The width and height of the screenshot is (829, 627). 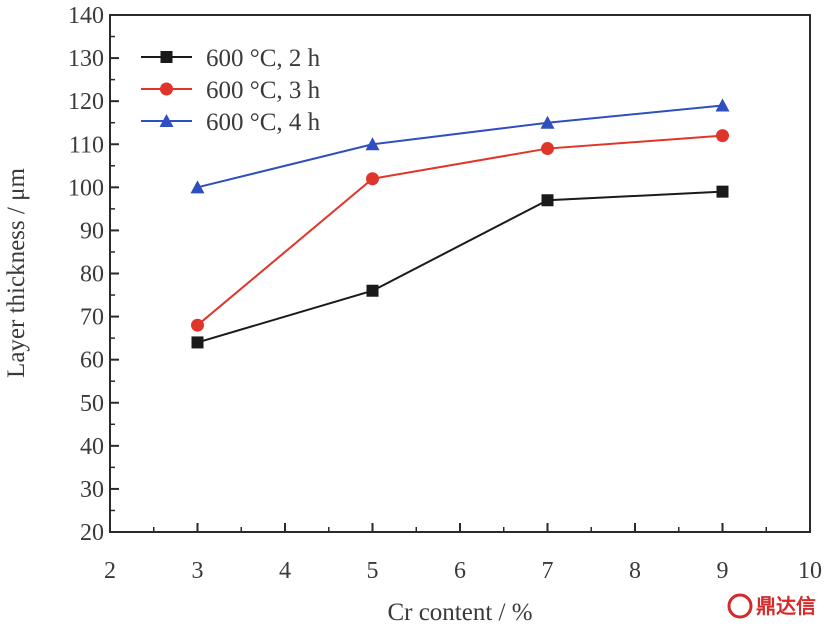 What do you see at coordinates (92, 404) in the screenshot?
I see `y-tick-label: 50` at bounding box center [92, 404].